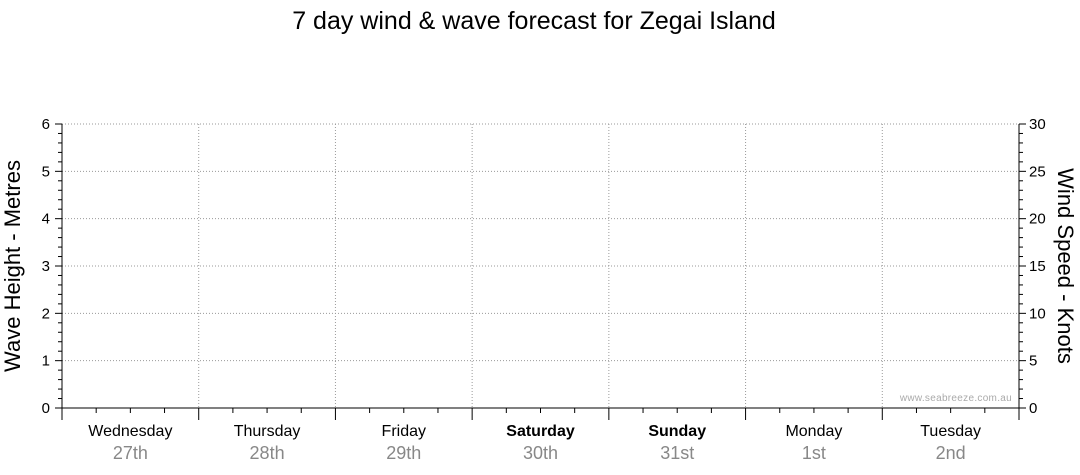 The height and width of the screenshot is (475, 1080). What do you see at coordinates (1037, 219) in the screenshot?
I see `right-tick-label: 20` at bounding box center [1037, 219].